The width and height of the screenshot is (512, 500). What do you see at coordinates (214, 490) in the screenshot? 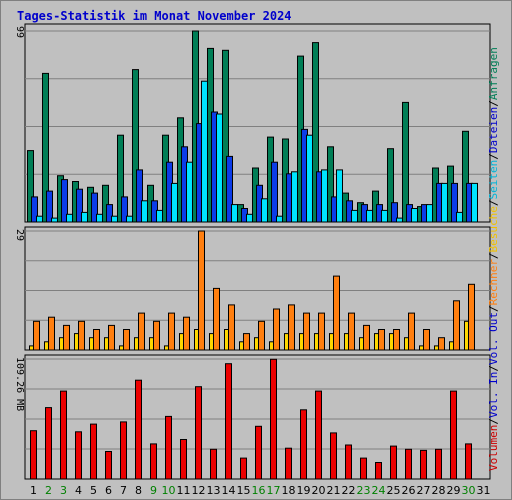
I see `day-label-13: 13` at bounding box center [214, 490].